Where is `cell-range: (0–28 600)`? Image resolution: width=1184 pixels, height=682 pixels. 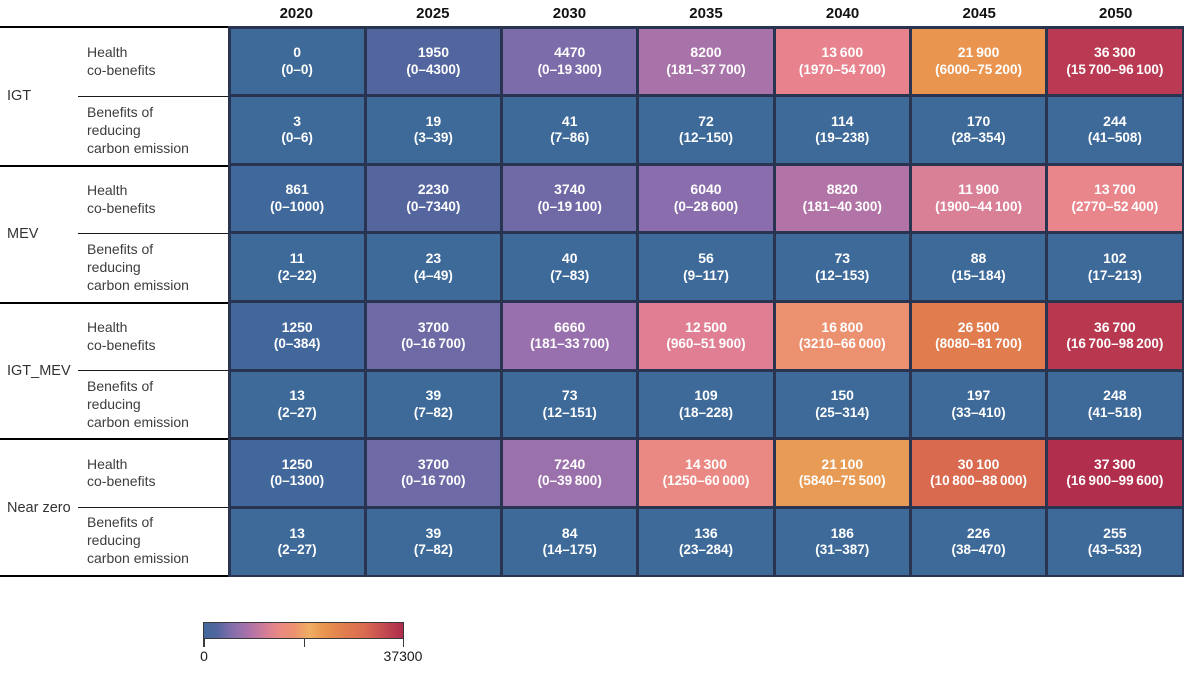
cell-range: (0–28 600) is located at coordinates (706, 206).